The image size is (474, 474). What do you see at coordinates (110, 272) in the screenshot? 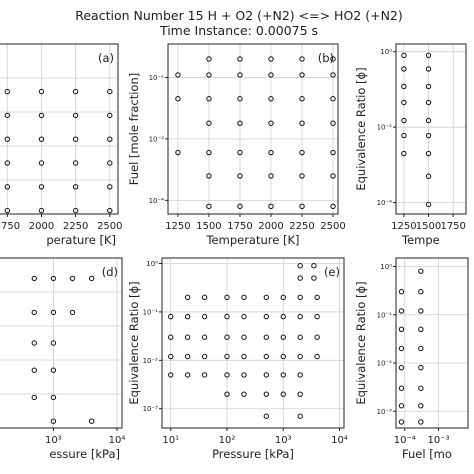
I see `panel-label: (d)` at bounding box center [110, 272].